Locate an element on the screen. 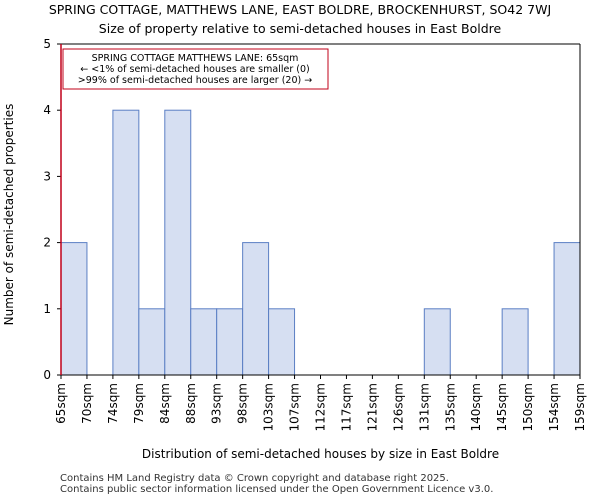 The width and height of the screenshot is (600, 500). x-tick-label-145sqm: 145sqm is located at coordinates (502, 407).